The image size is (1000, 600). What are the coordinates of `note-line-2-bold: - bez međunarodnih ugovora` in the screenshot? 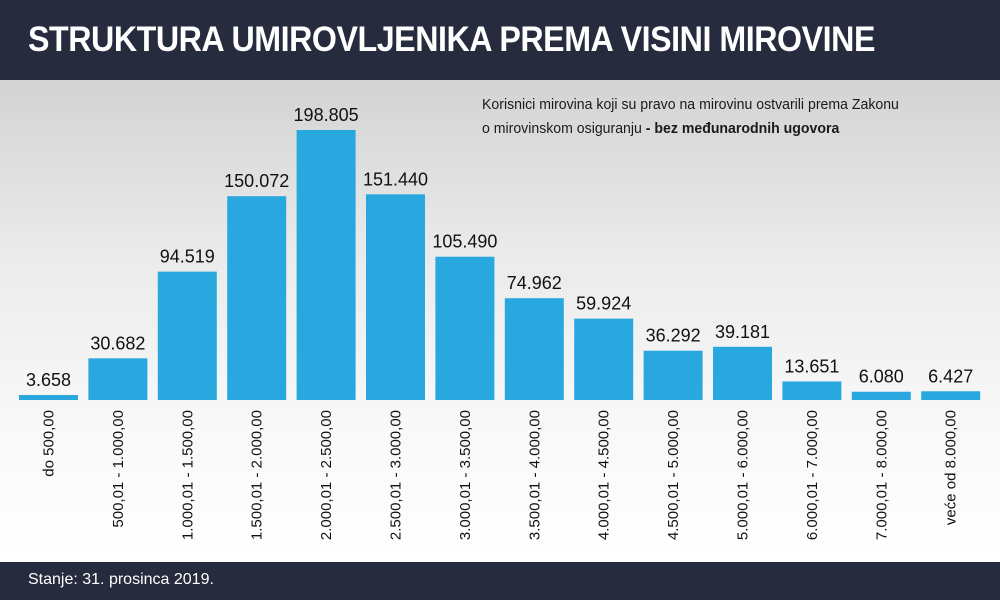 It's located at (742, 128).